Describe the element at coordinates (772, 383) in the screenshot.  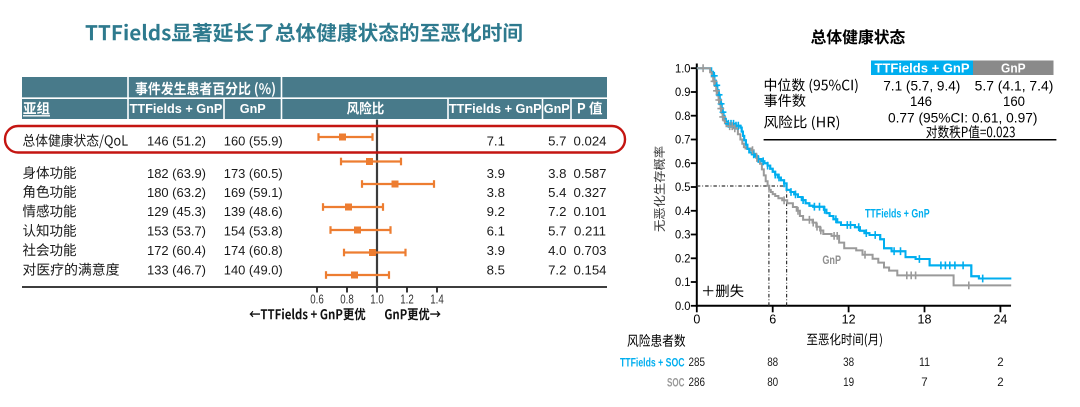
I see `svg-text: 80` at that location.